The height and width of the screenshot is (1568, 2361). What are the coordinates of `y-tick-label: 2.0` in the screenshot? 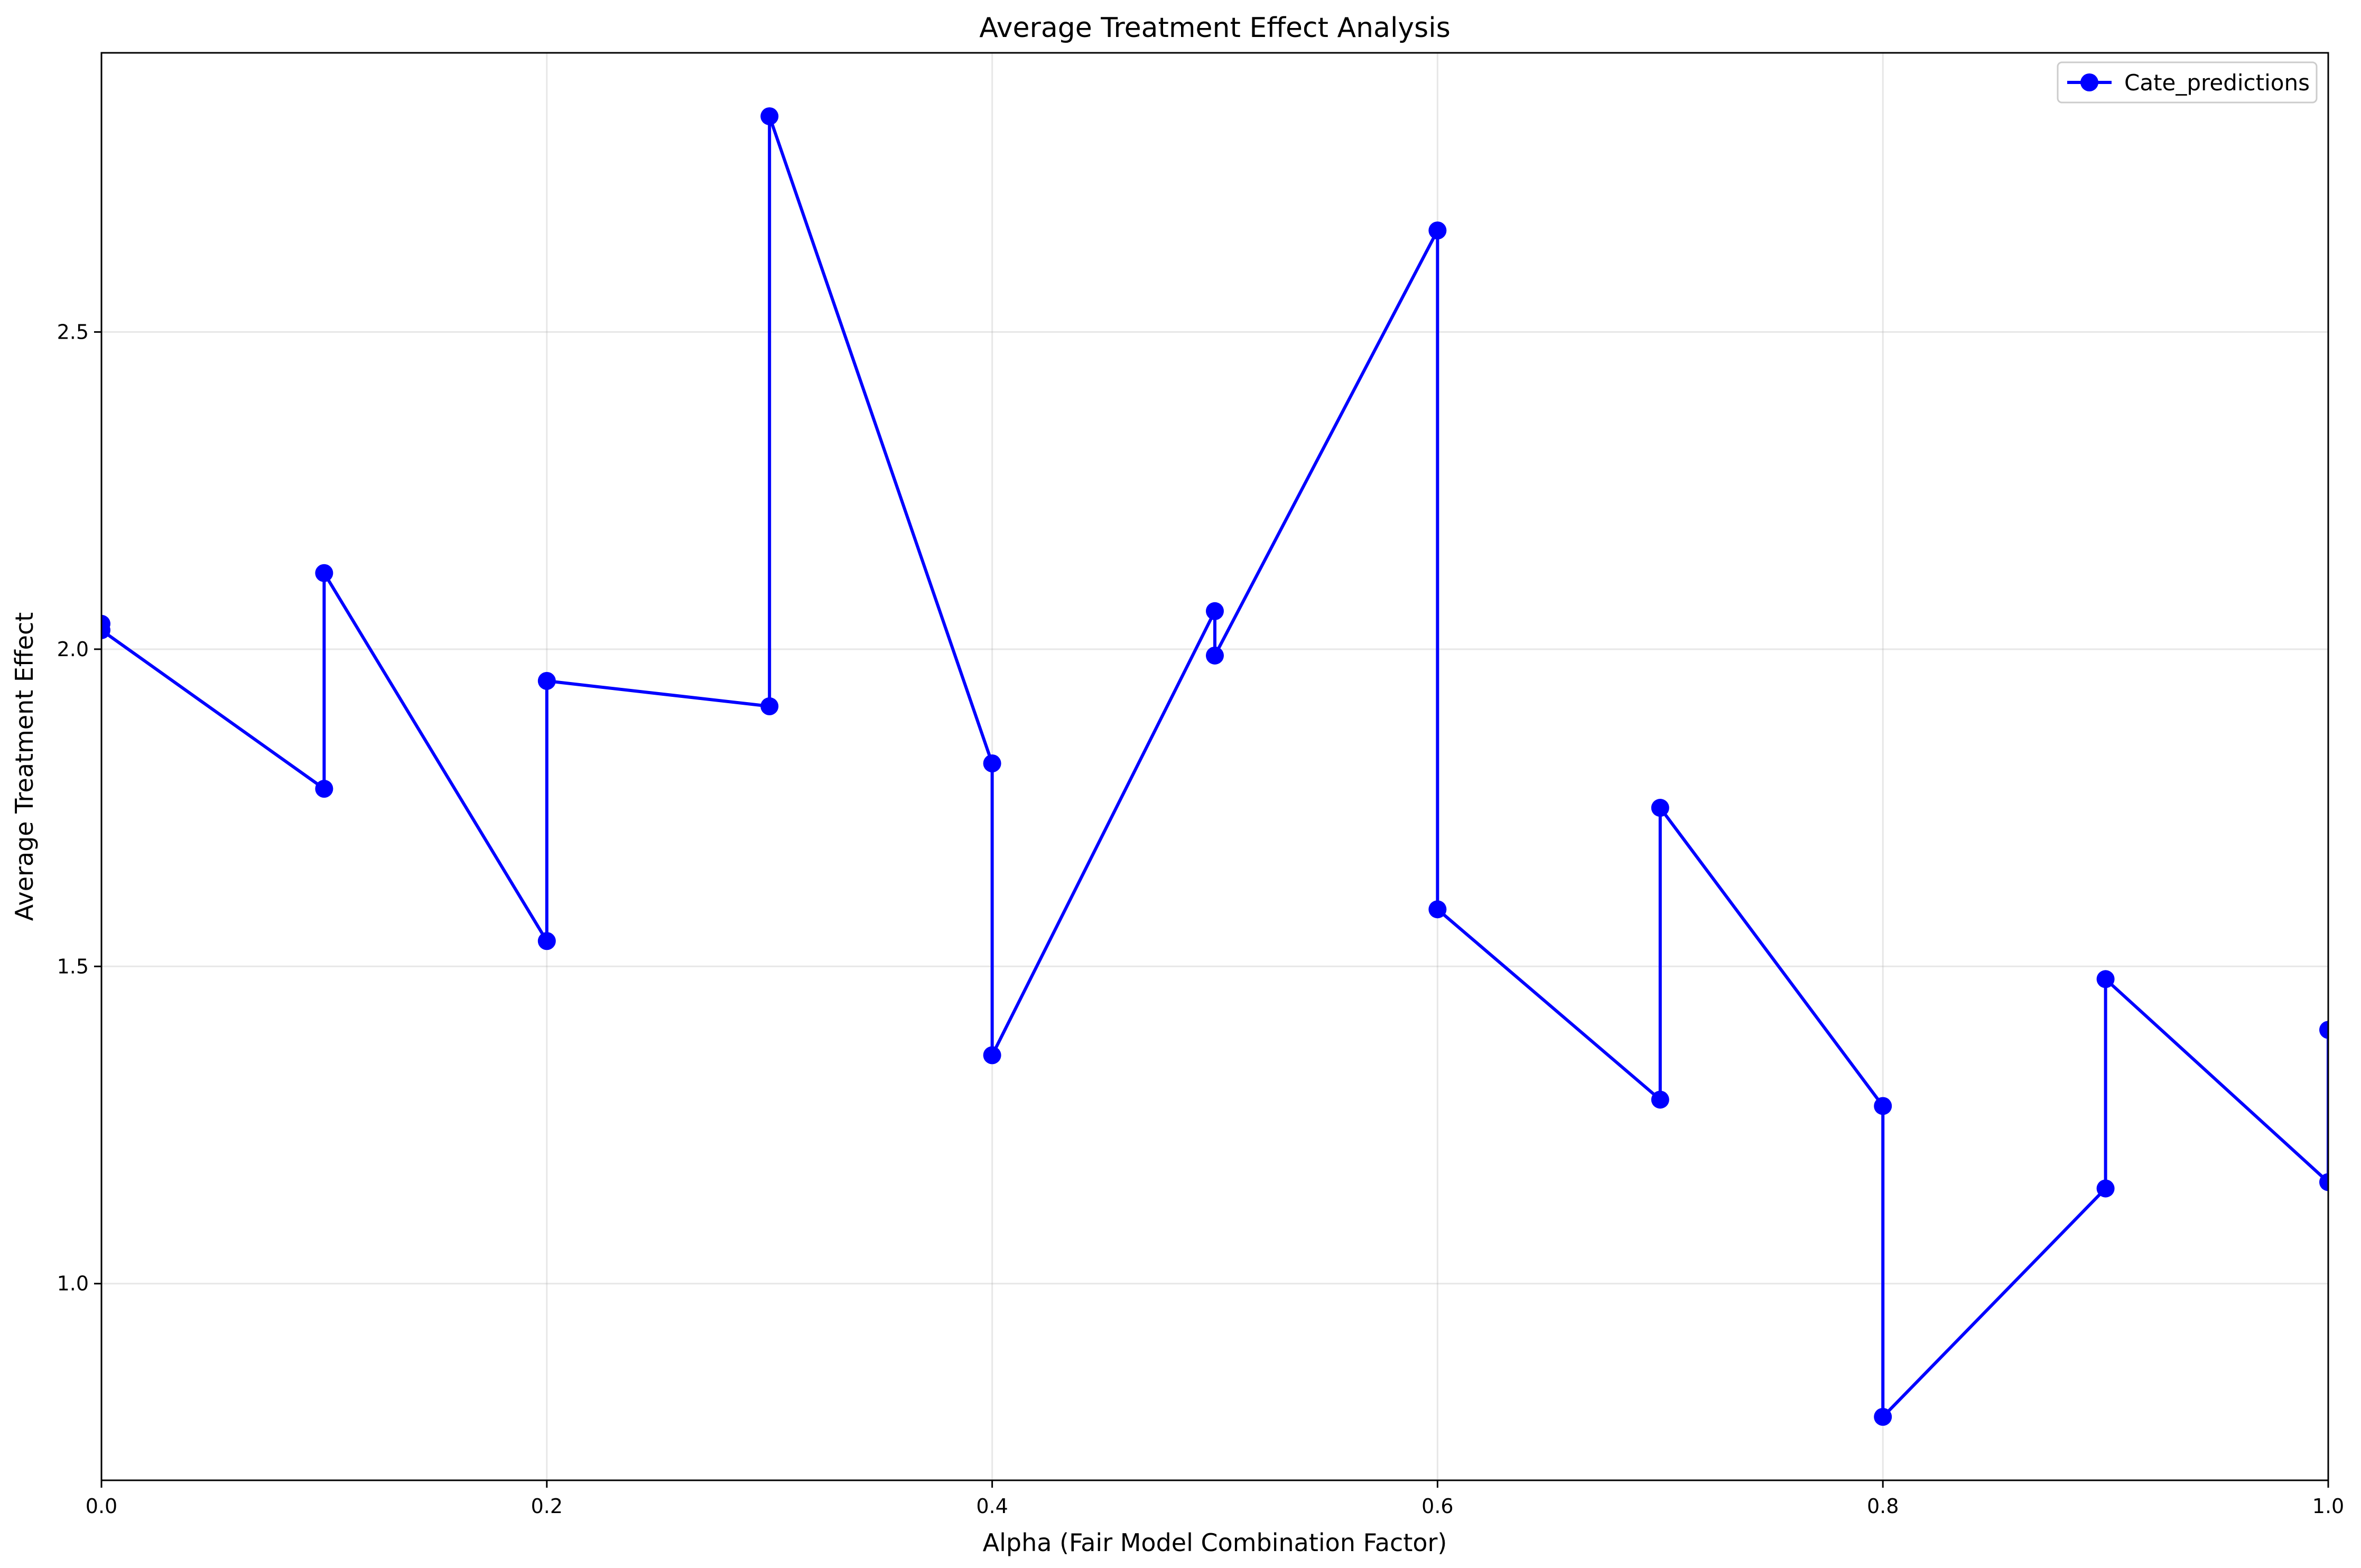 It's located at (73, 649).